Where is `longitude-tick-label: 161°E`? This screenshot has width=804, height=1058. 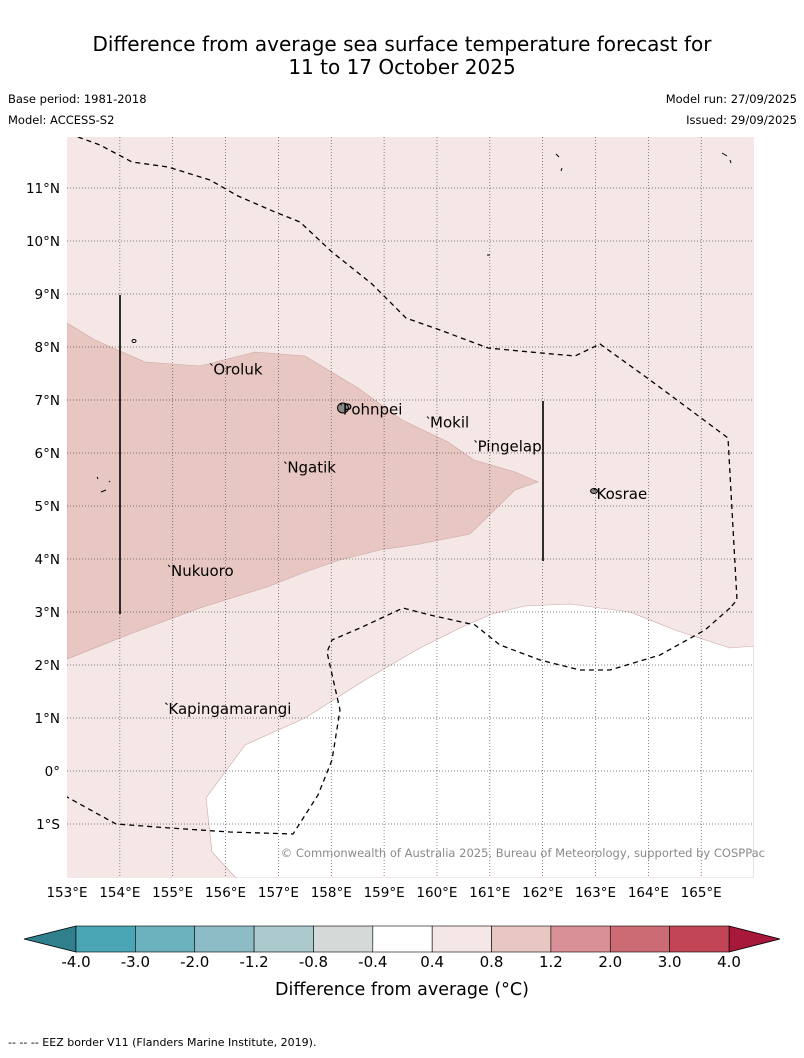
longitude-tick-label: 161°E is located at coordinates (489, 893).